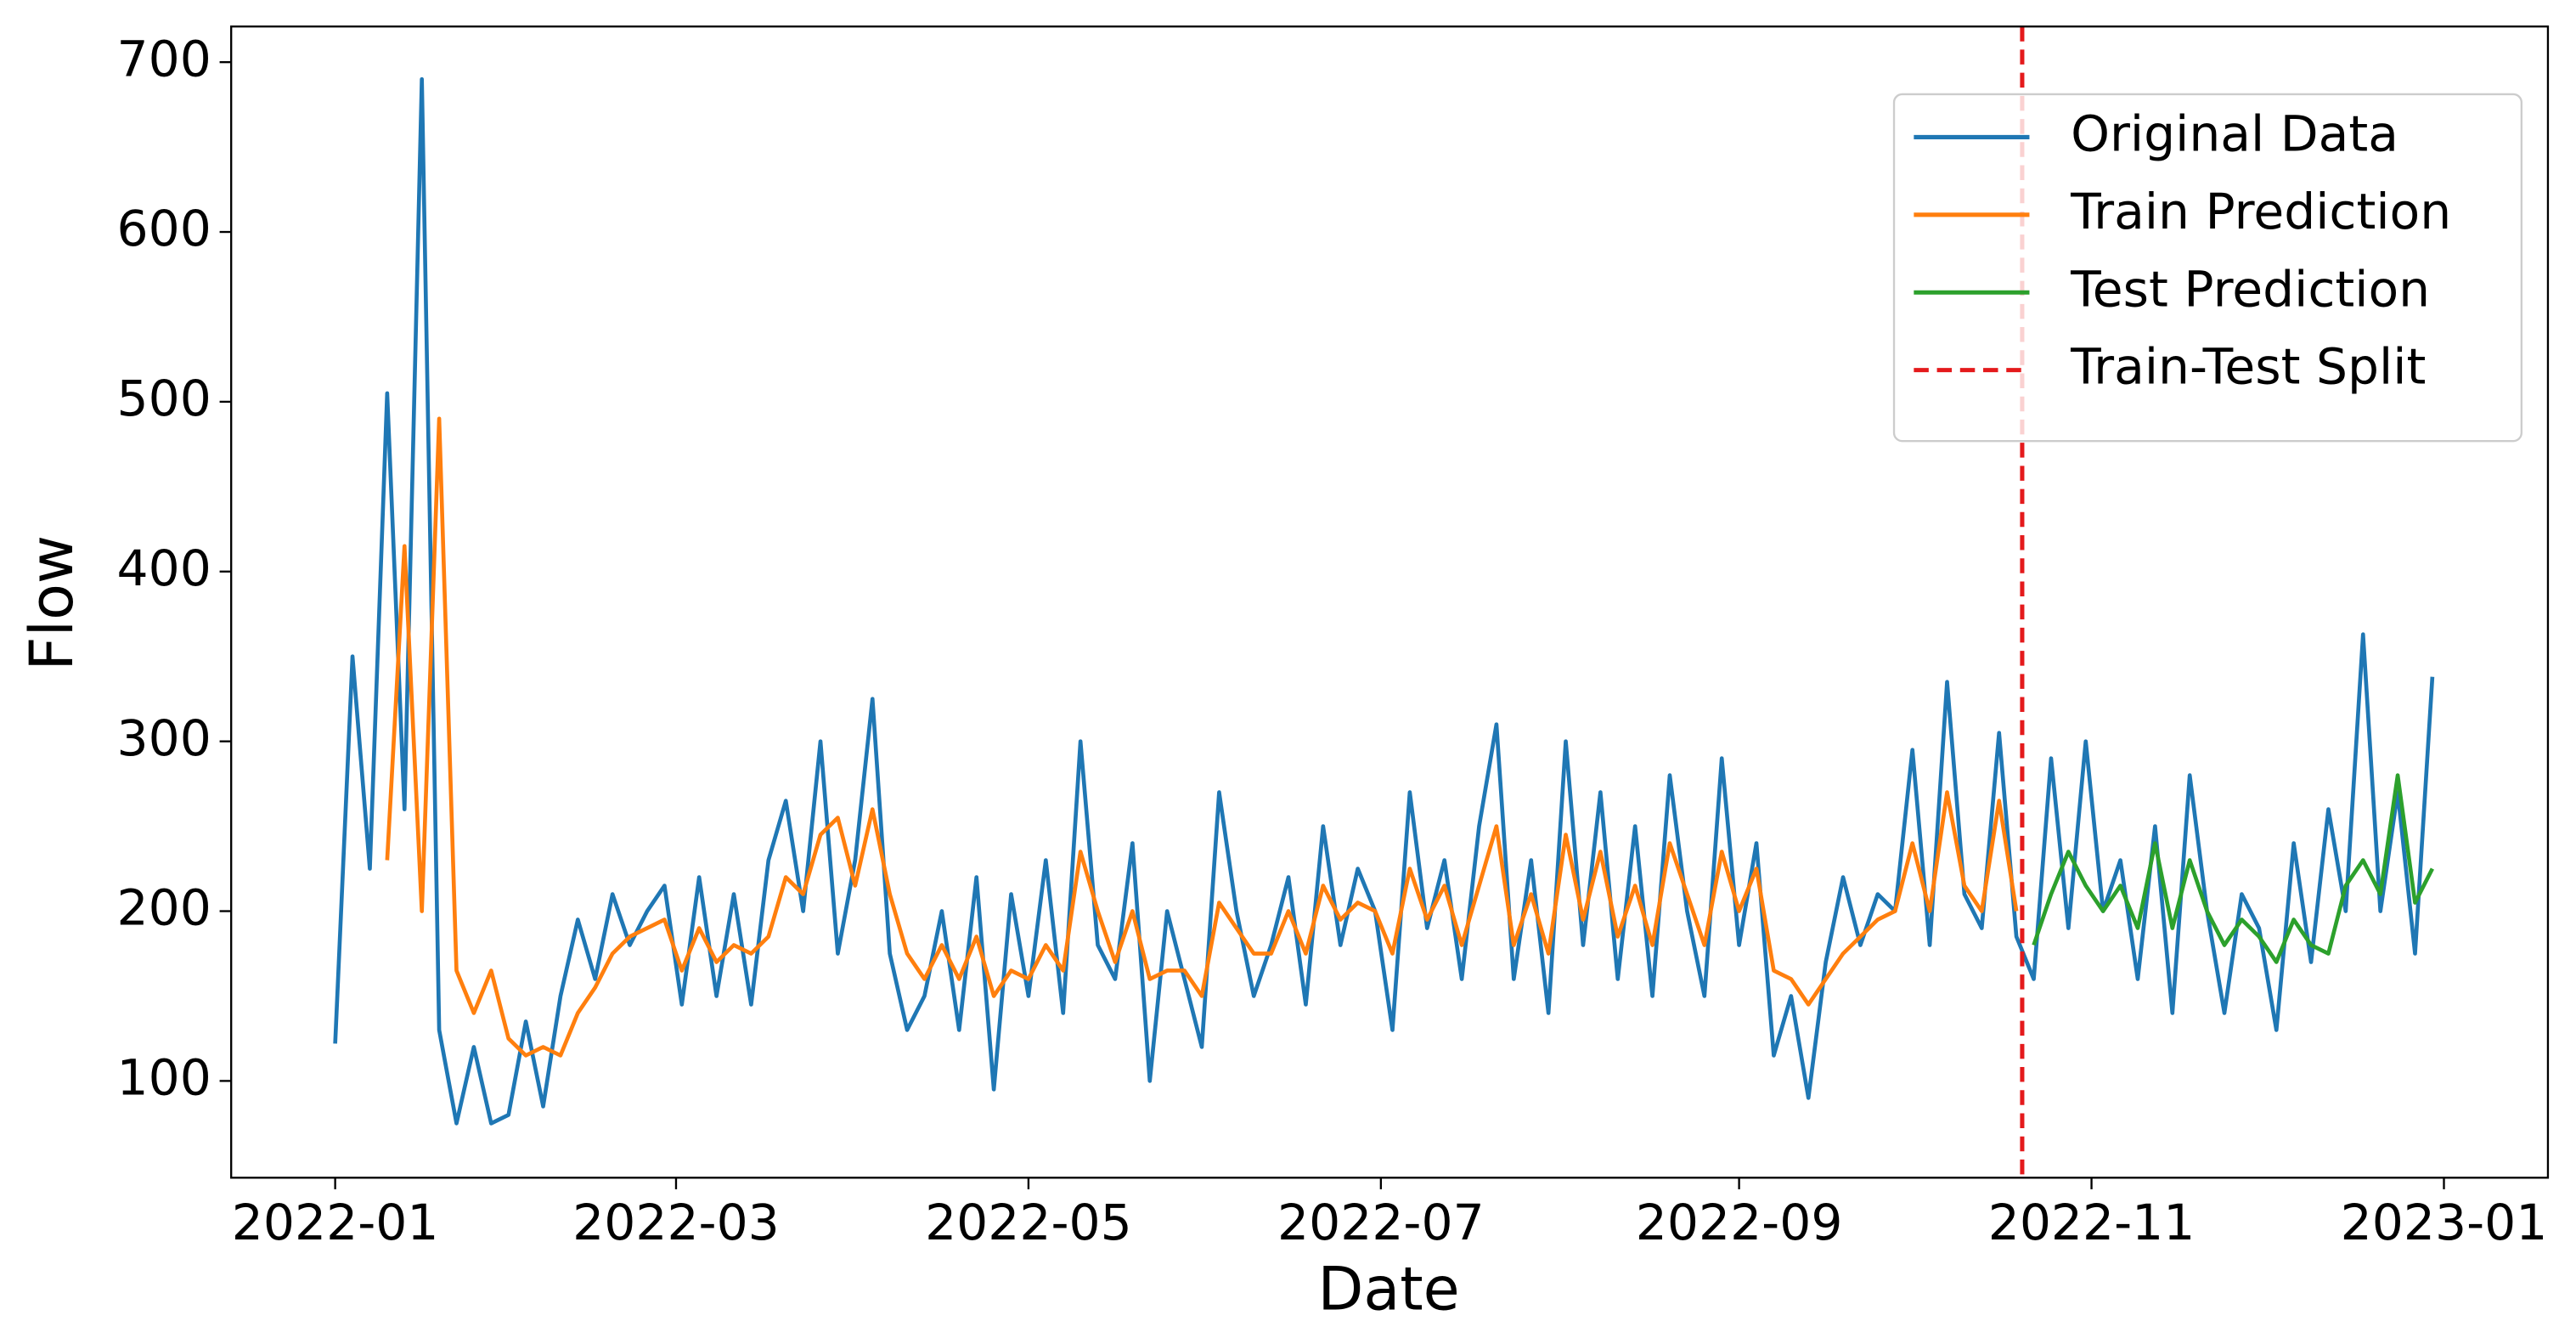 The width and height of the screenshot is (2576, 1338). I want to click on y-tick-label: 200, so click(164, 908).